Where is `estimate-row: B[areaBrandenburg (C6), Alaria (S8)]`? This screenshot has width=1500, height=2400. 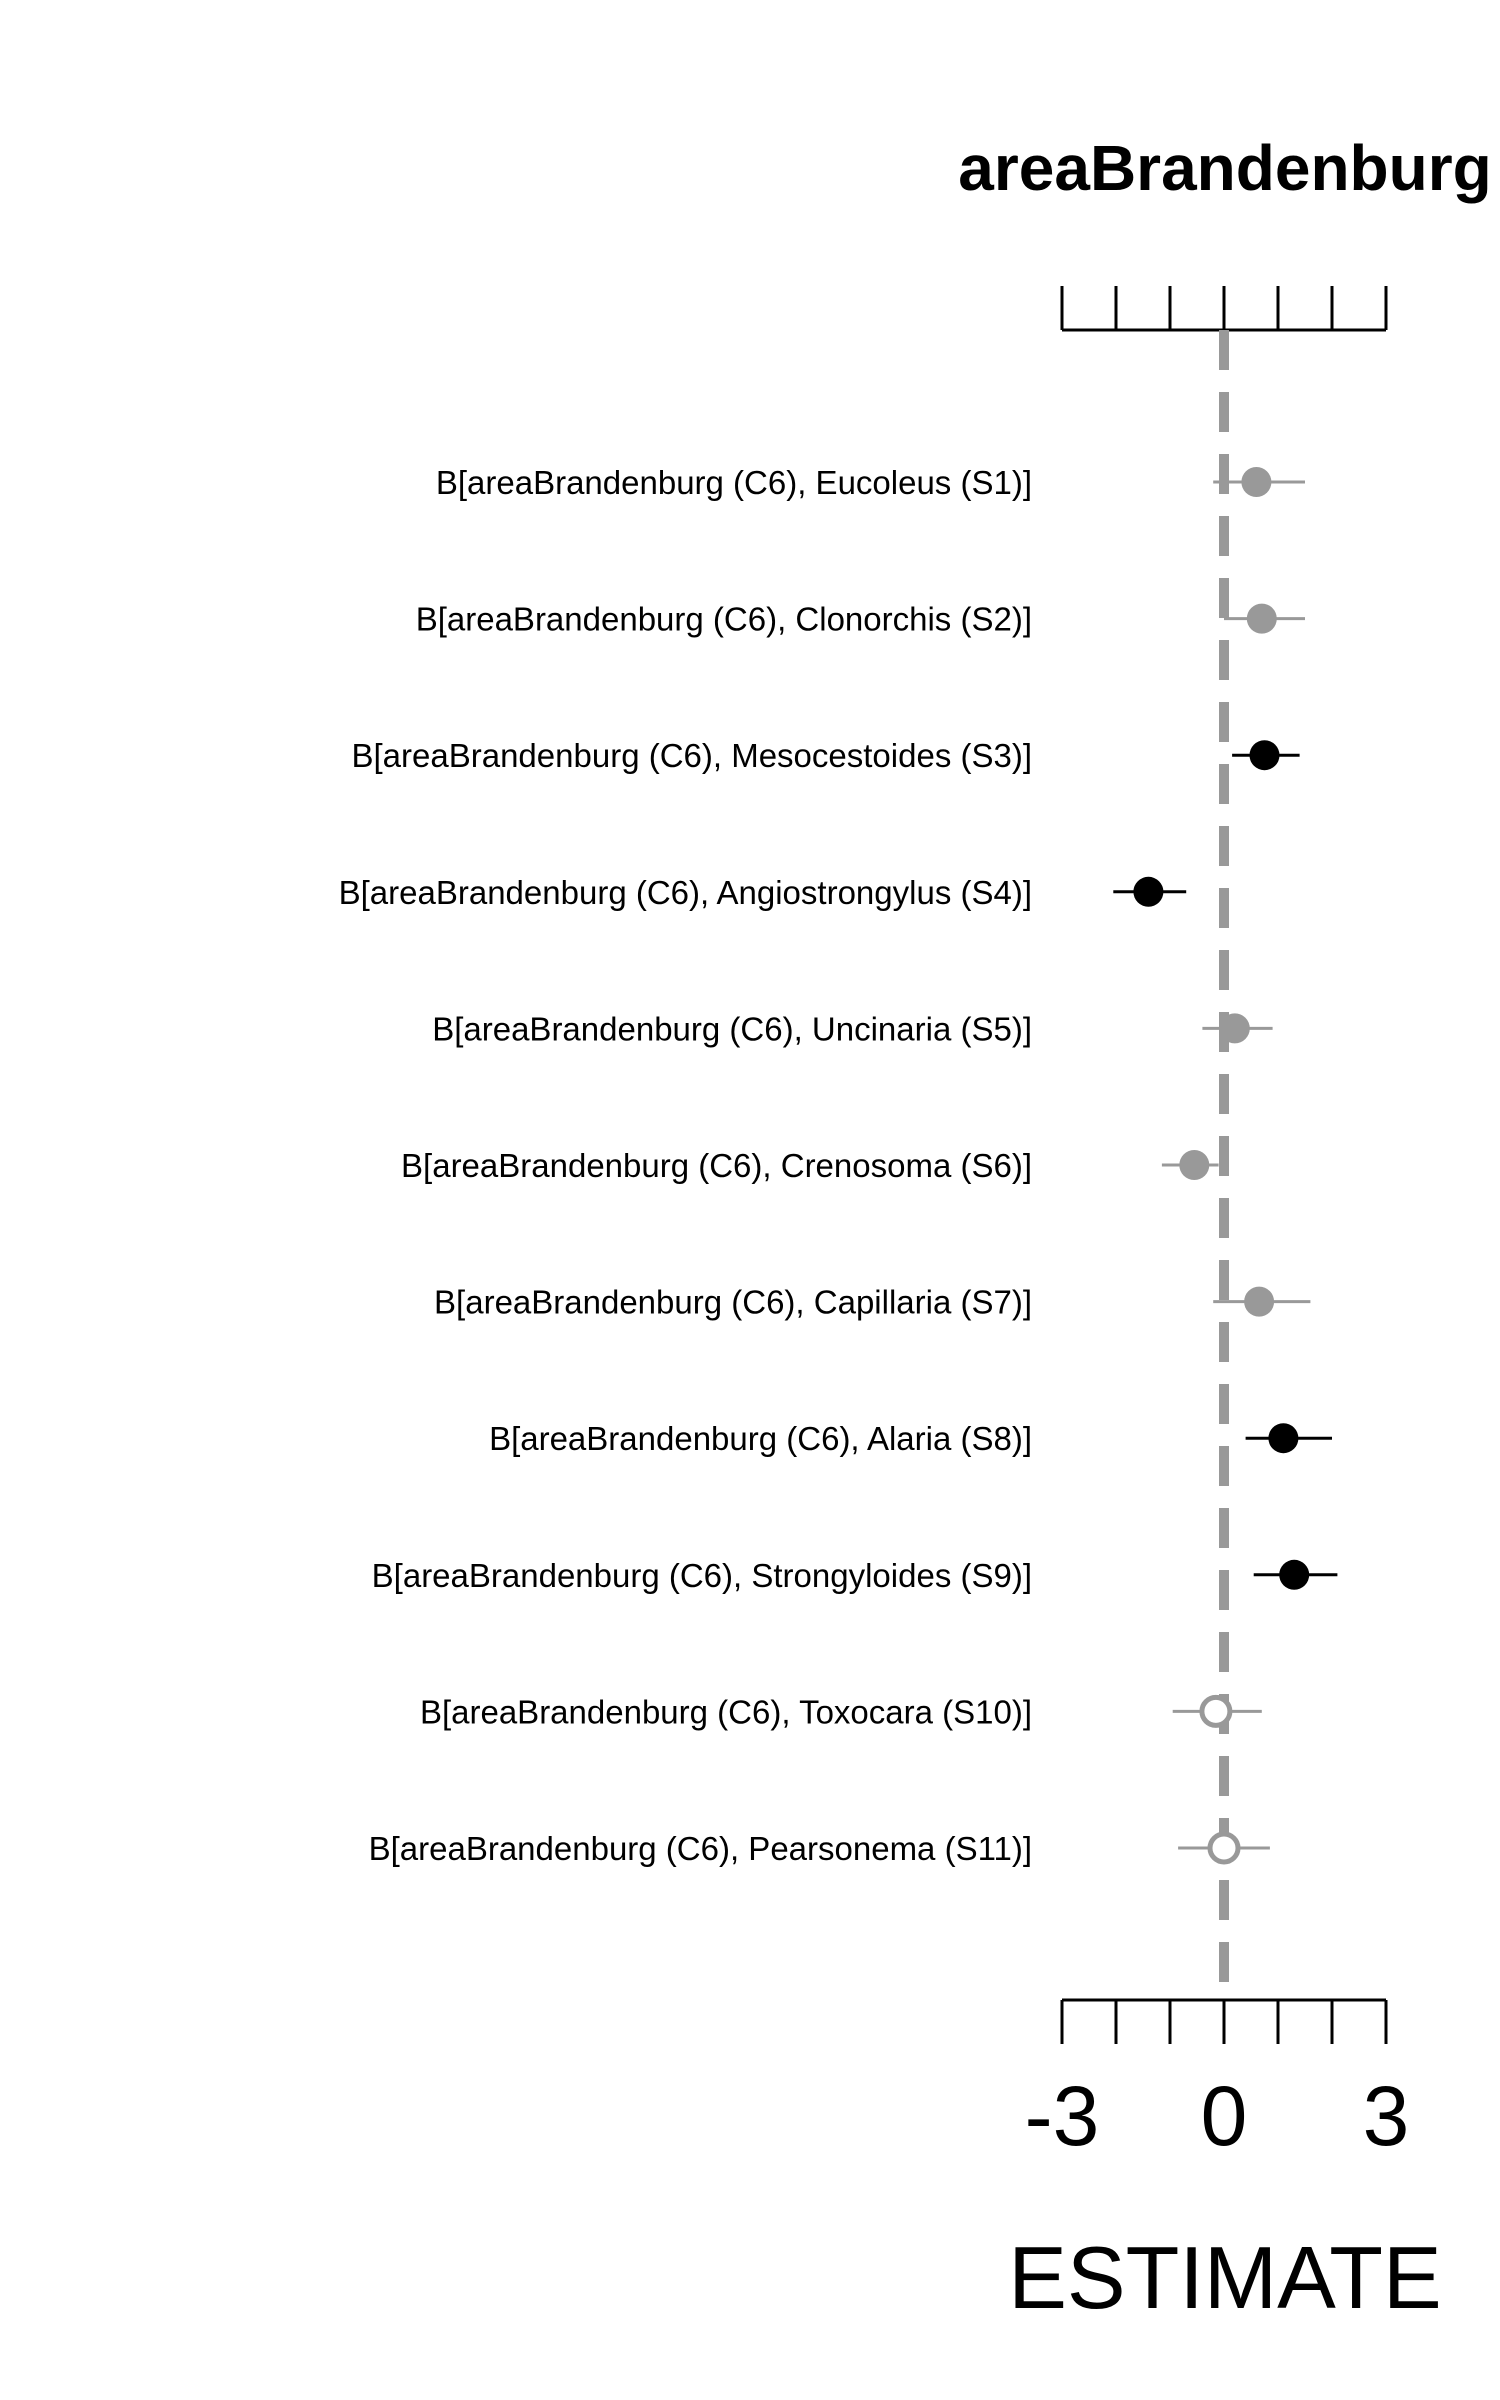
estimate-row: B[areaBrandenburg (C6), Alaria (S8)] is located at coordinates (910, 1438).